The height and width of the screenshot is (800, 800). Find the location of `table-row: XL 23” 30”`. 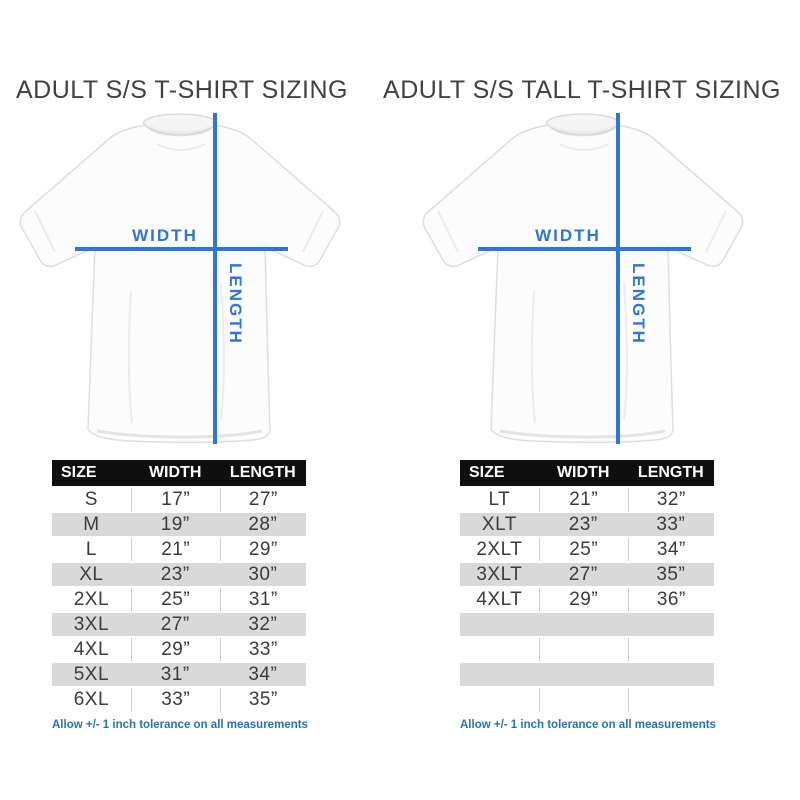

table-row: XL 23” 30” is located at coordinates (179, 574).